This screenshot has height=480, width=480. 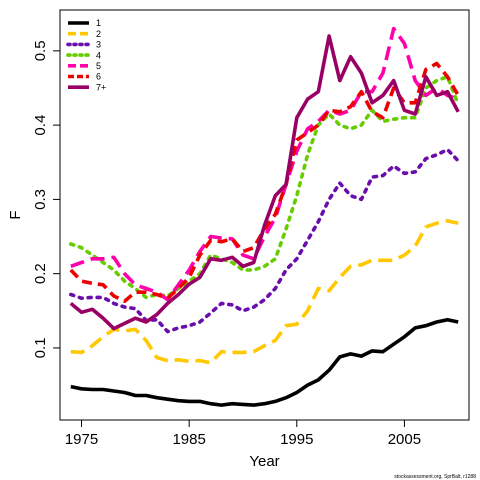 What do you see at coordinates (98, 23) in the screenshot?
I see `legend-label-1: 1` at bounding box center [98, 23].